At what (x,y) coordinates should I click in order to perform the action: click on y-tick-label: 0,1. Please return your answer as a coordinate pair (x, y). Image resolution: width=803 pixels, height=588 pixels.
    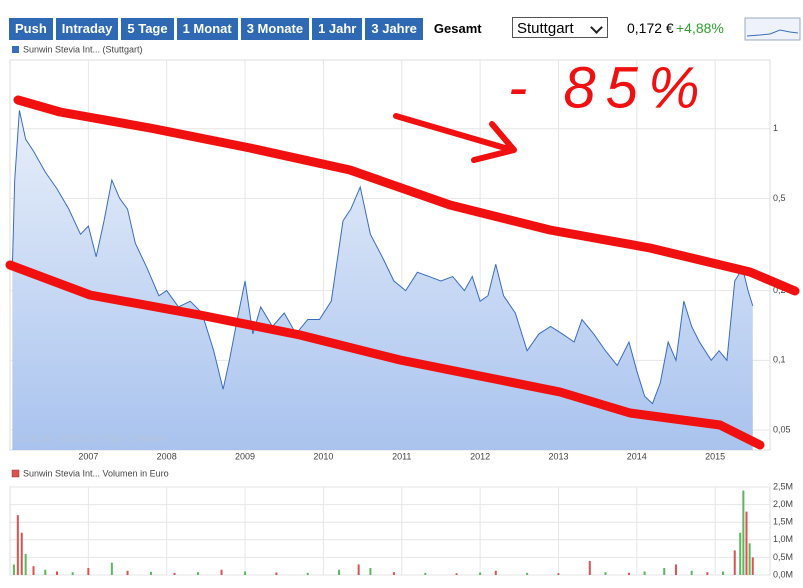
    Looking at the image, I should click on (779, 360).